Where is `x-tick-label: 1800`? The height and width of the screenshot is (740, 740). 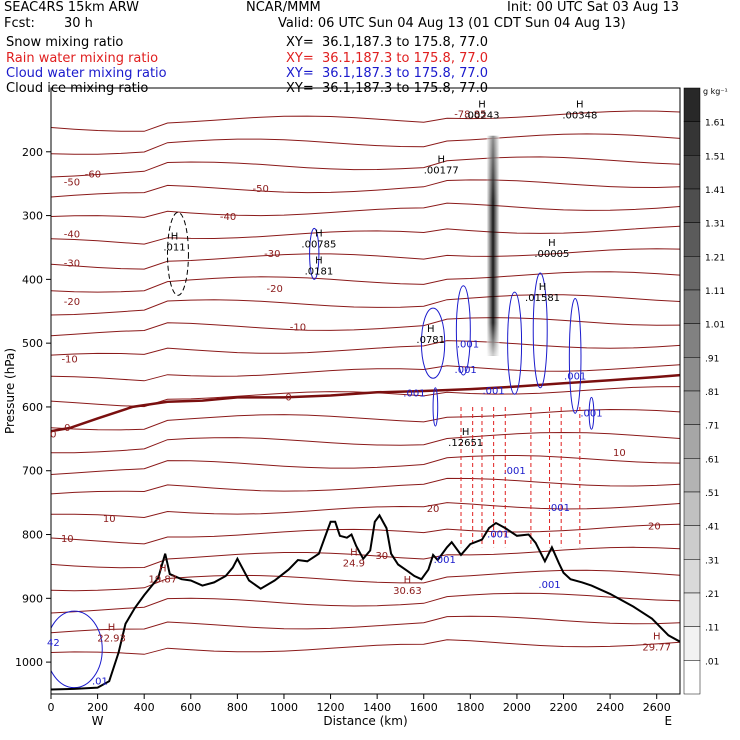
x-tick-label: 1800 is located at coordinates (470, 707).